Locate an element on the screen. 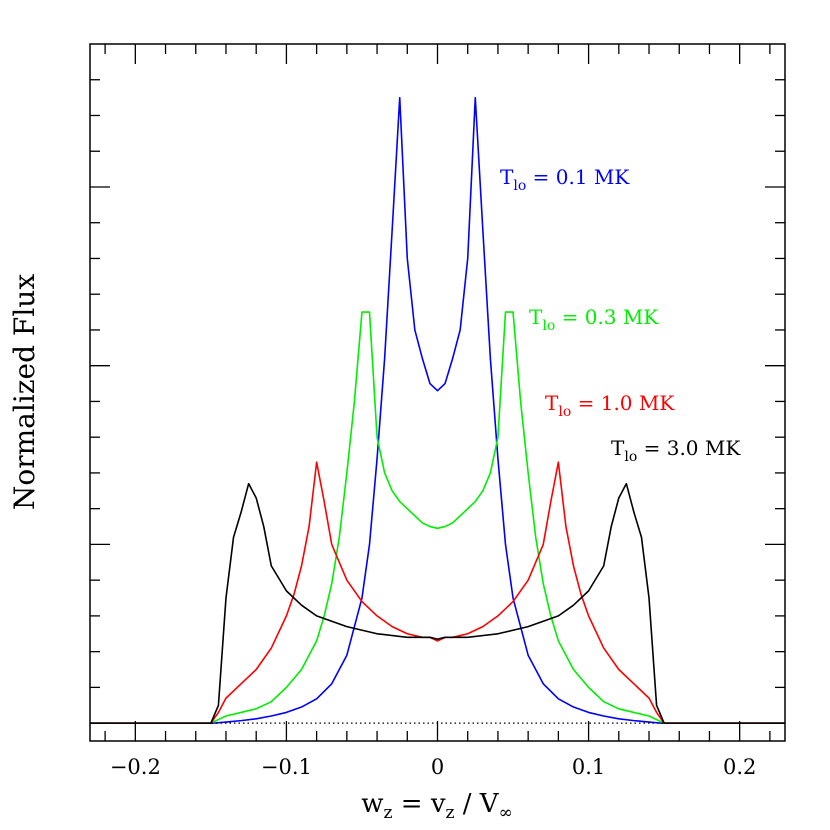 This screenshot has width=830, height=830. x-axis-label: wz = vz / V∞ is located at coordinates (436, 806).